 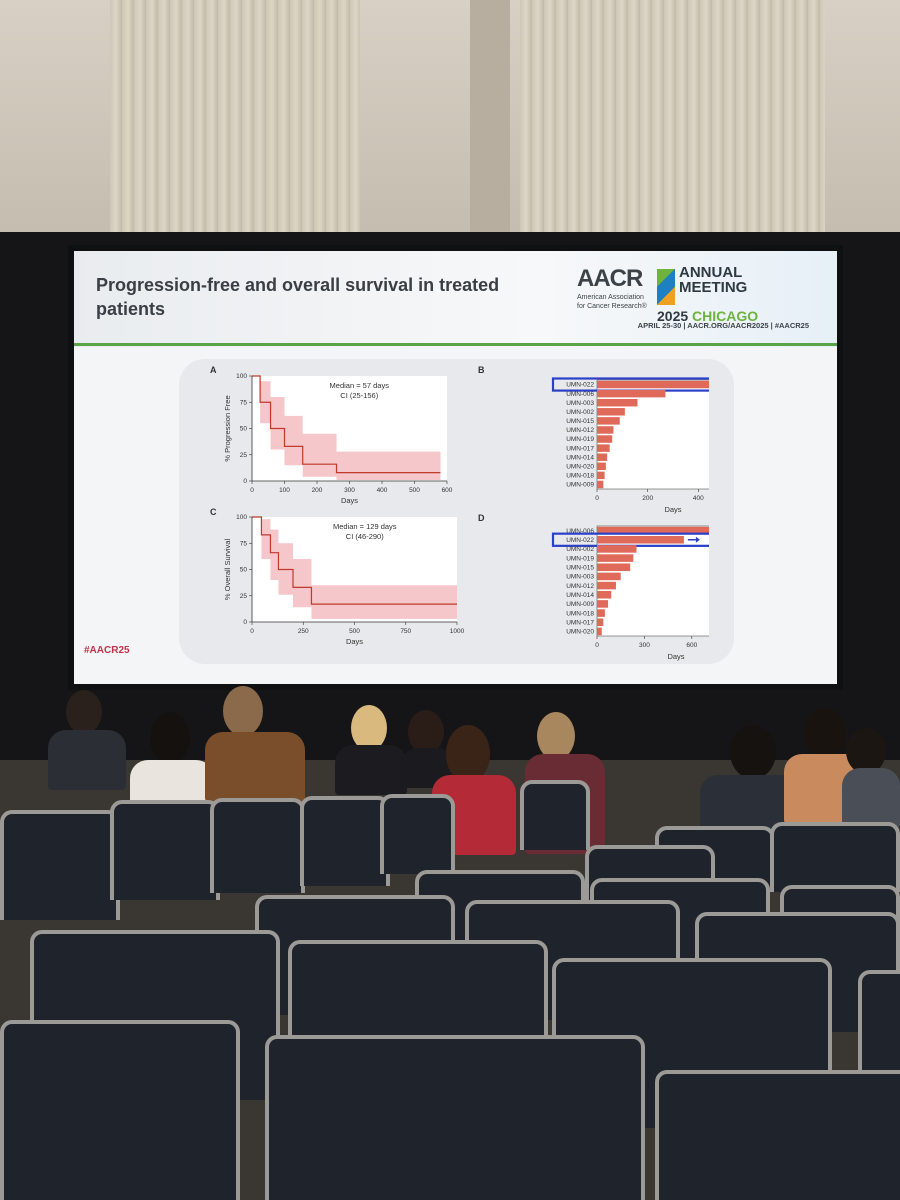 I want to click on bar-category-label: UMN-003, so click(x=580, y=577).